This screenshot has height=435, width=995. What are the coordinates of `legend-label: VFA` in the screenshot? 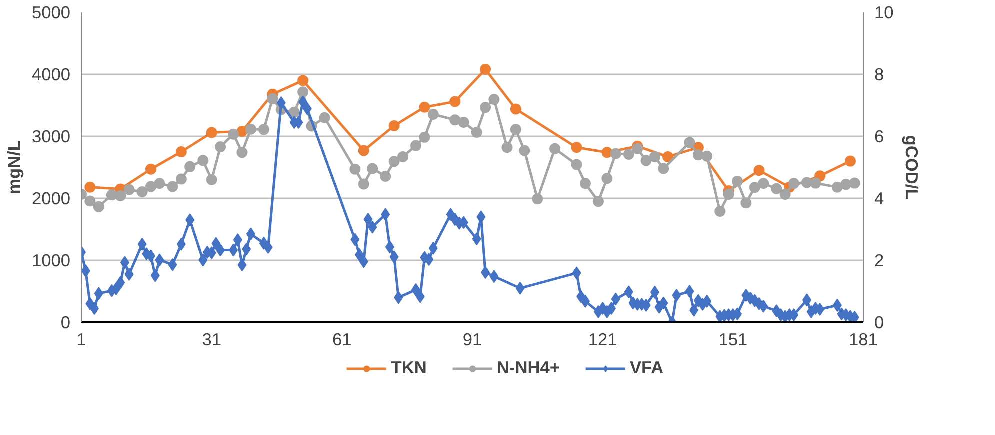 It's located at (647, 368).